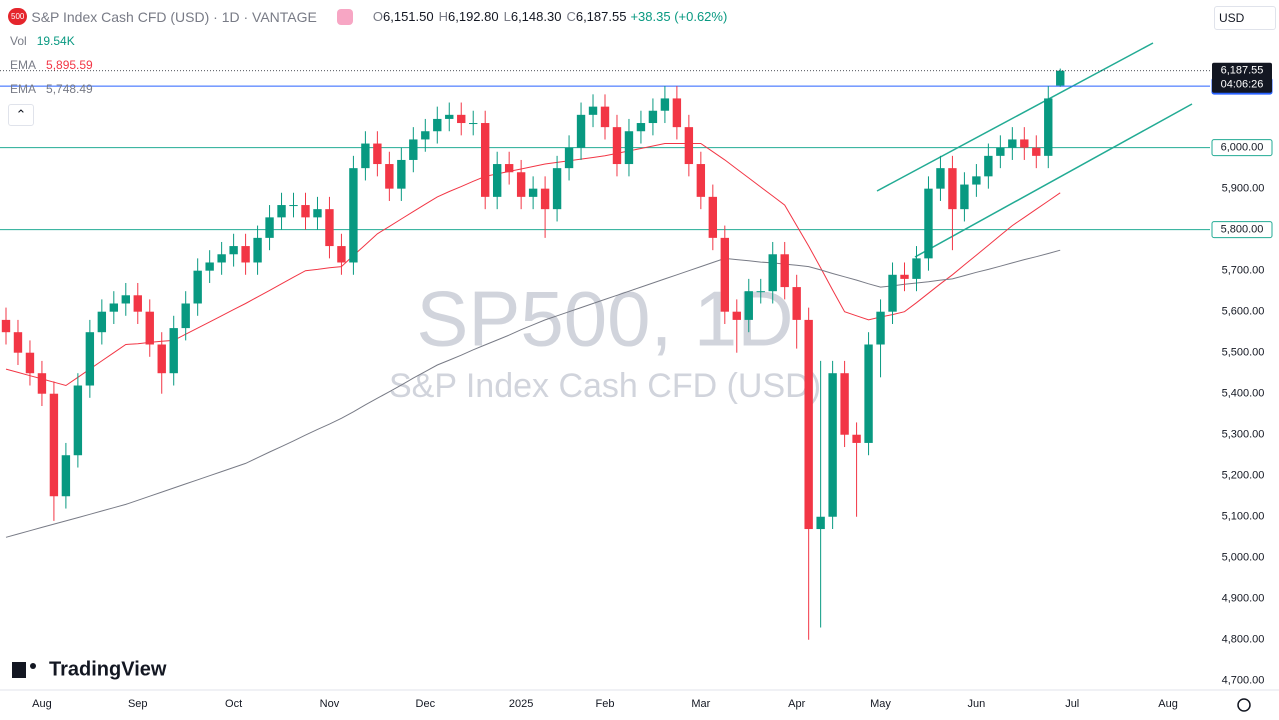 The image size is (1279, 720). What do you see at coordinates (536, 16) in the screenshot?
I see `ohlc-value: 6,148.30` at bounding box center [536, 16].